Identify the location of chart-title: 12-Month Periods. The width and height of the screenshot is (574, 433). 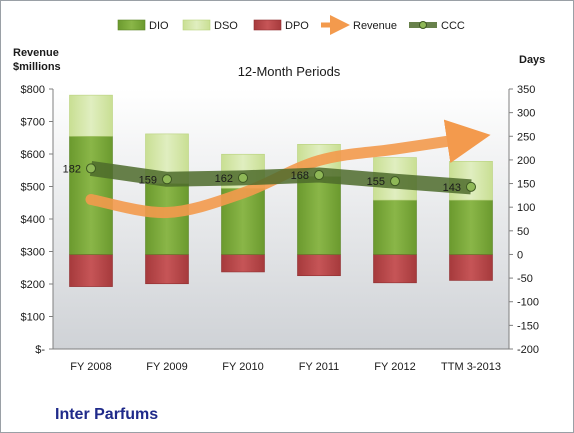
(289, 71).